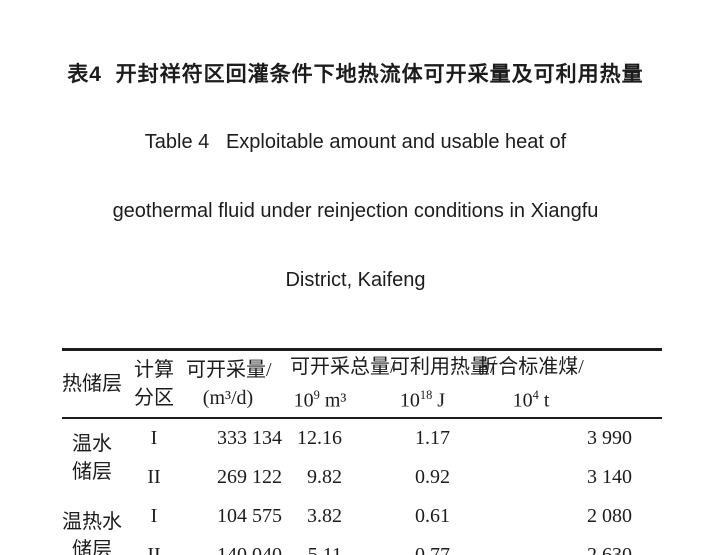 The image size is (711, 555). Describe the element at coordinates (343, 384) in the screenshot. I see `col-header-exploitable-total: 可开采总量/ 109 m³` at that location.